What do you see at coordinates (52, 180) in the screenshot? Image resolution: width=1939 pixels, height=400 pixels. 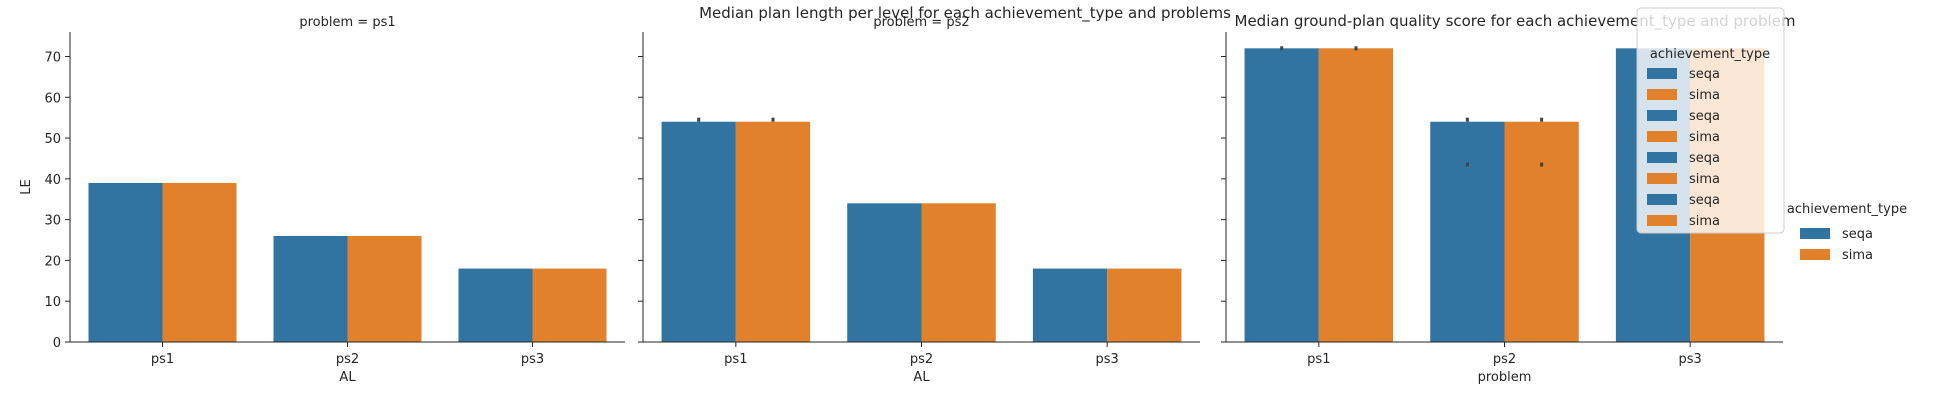 I see `y-tick-label: 40` at bounding box center [52, 180].